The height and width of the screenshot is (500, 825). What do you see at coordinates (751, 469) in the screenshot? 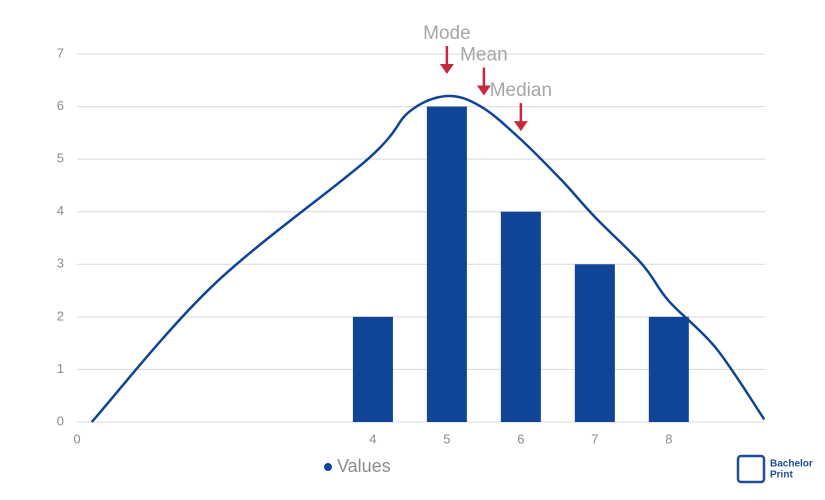
I see `logo-icon` at bounding box center [751, 469].